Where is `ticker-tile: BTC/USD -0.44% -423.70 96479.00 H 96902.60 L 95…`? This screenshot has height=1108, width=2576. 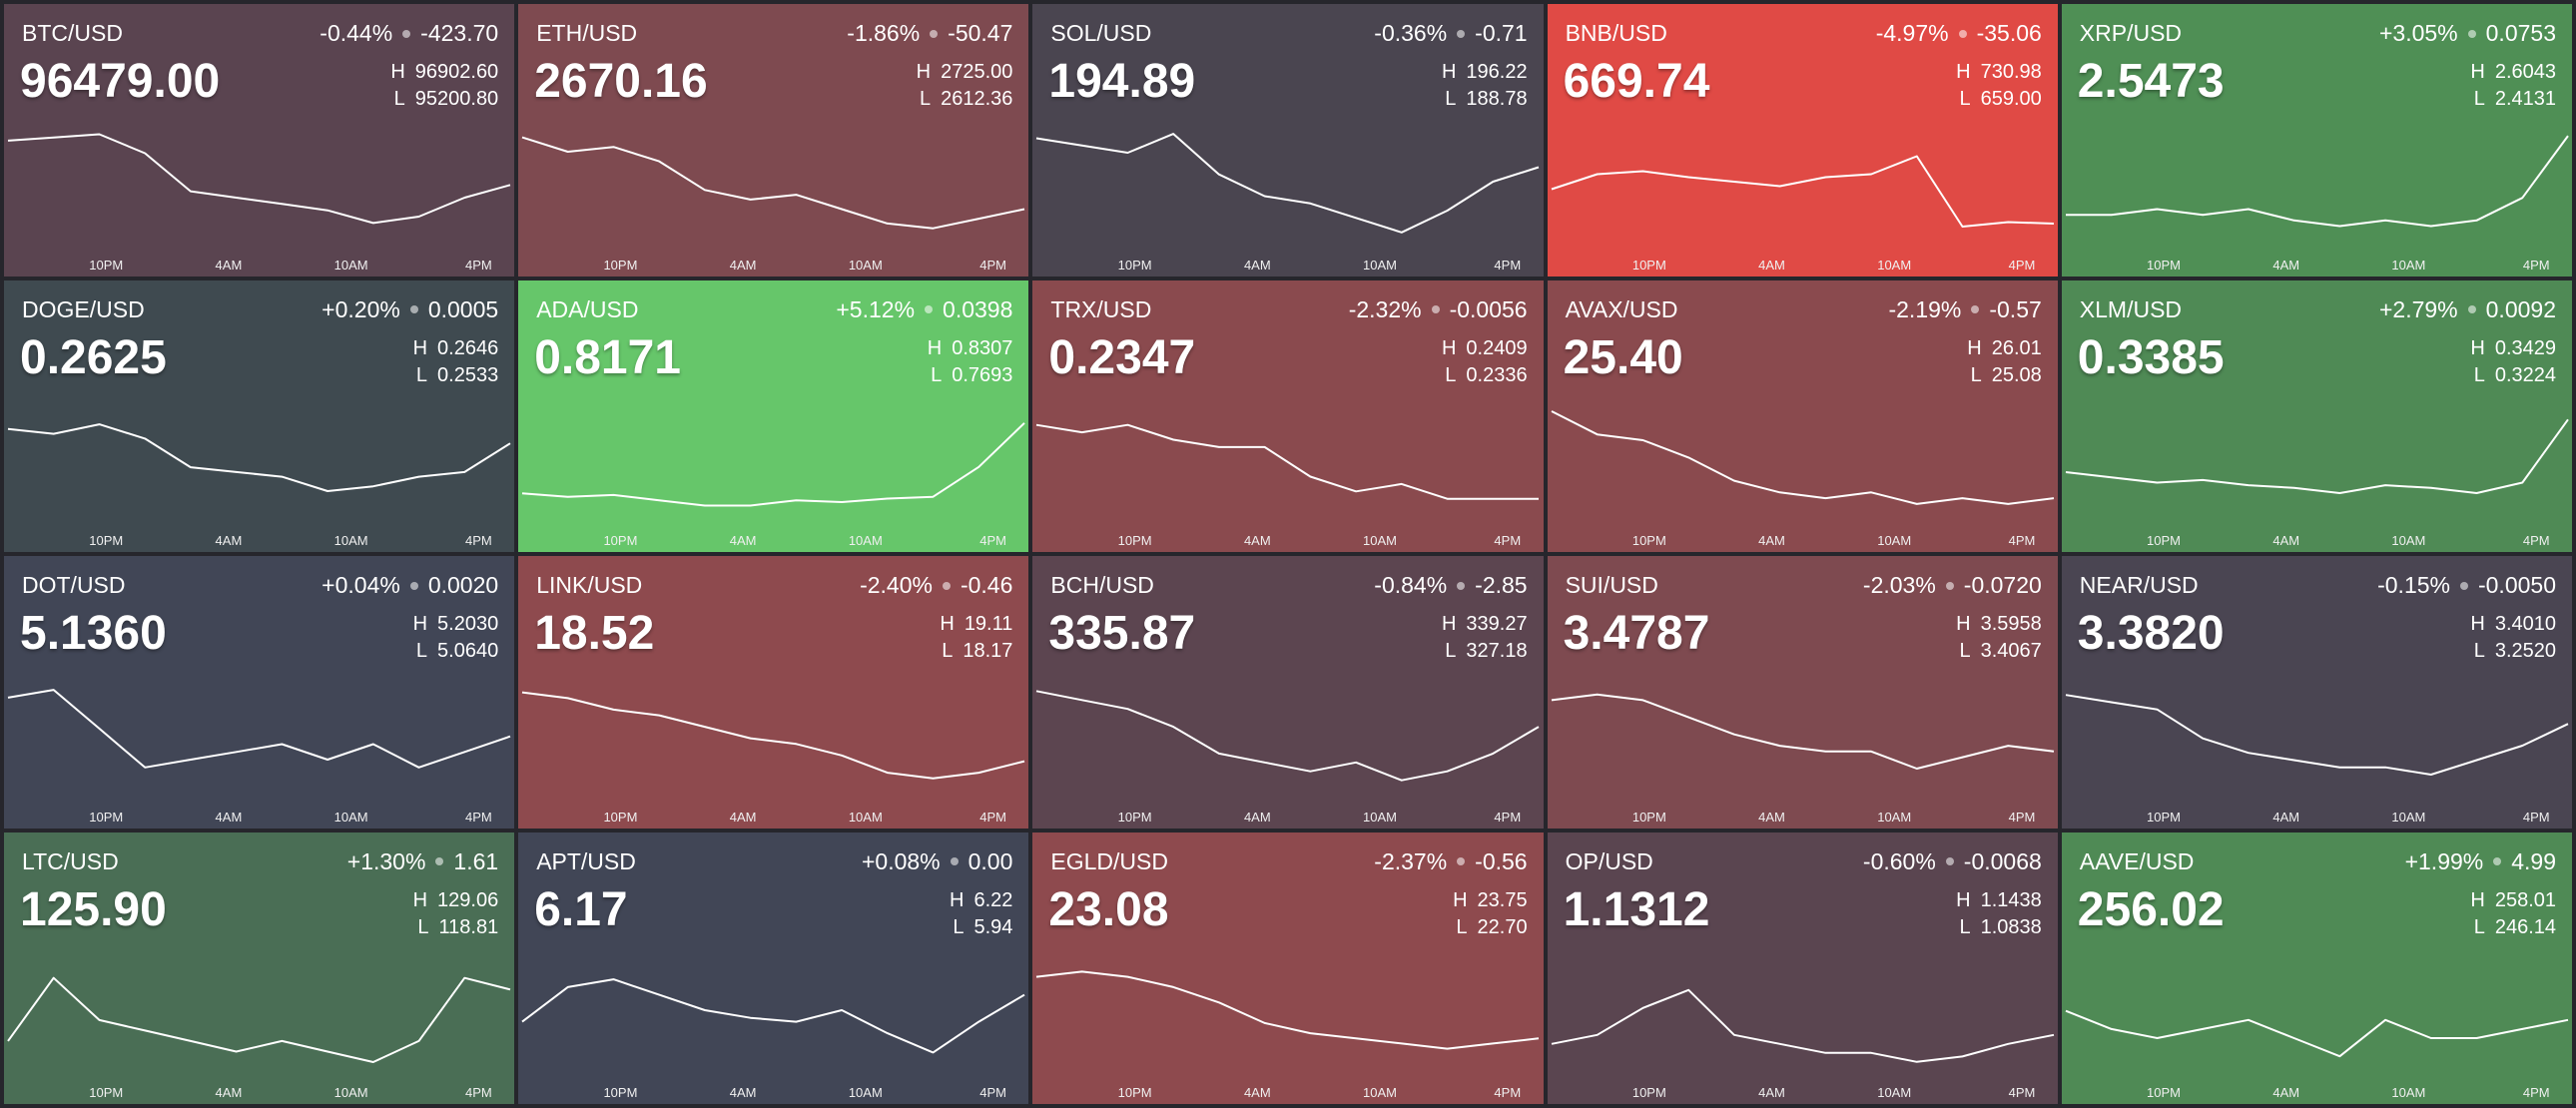 ticker-tile: BTC/USD -0.44% -423.70 96479.00 H 96902.60 L 95… is located at coordinates (259, 141).